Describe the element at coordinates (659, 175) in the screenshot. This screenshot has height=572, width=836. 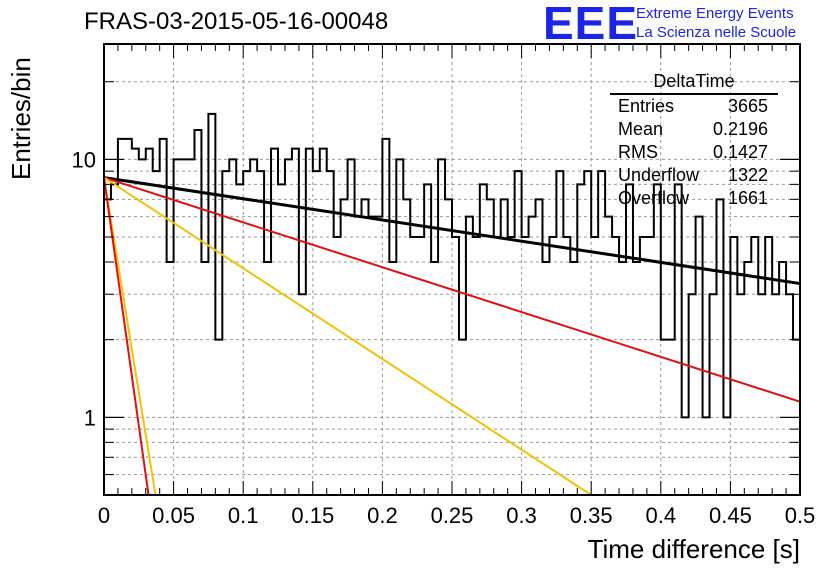
I see `stats-label: Underflow` at that location.